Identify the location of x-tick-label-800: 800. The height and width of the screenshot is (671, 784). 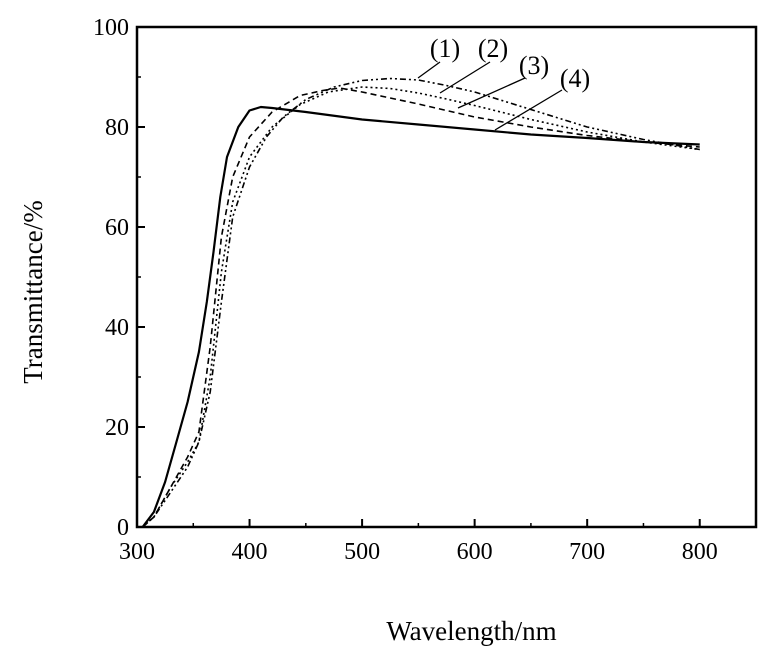
(700, 552).